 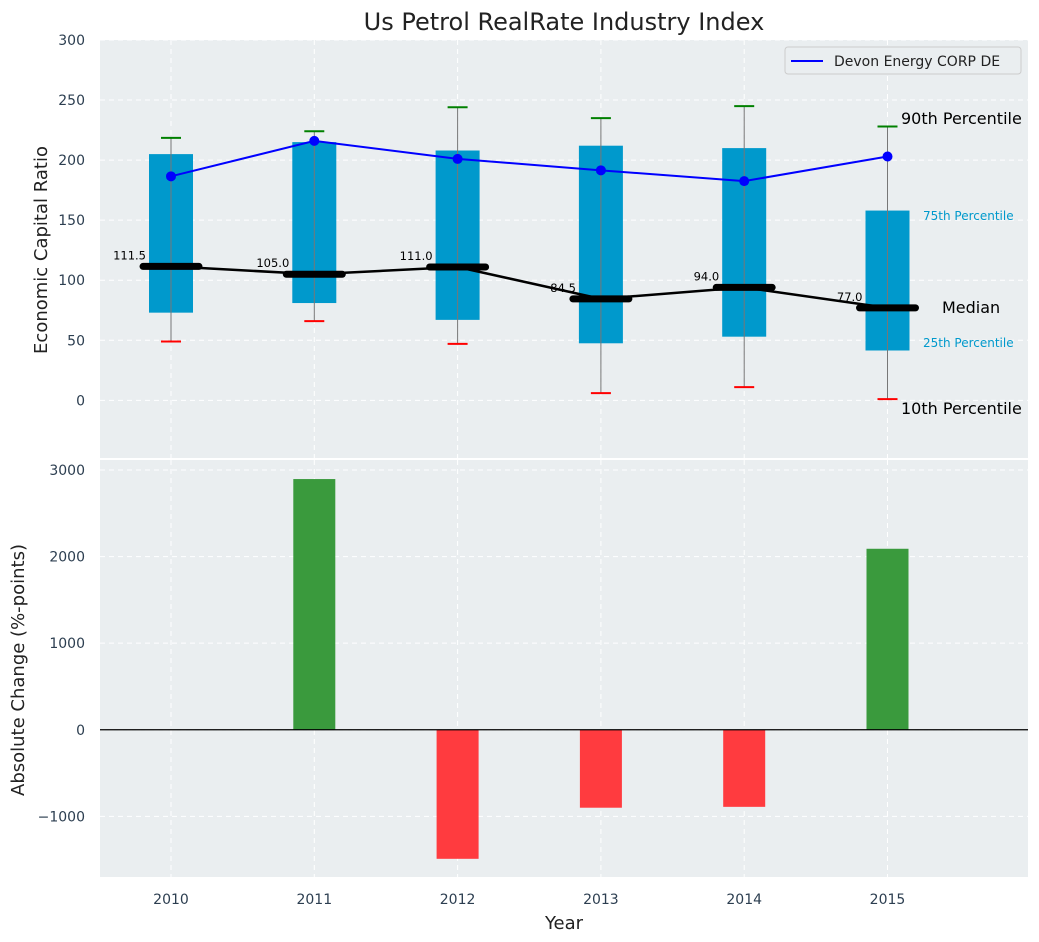 I want to click on y-tick-label: 250, so click(x=71, y=101).